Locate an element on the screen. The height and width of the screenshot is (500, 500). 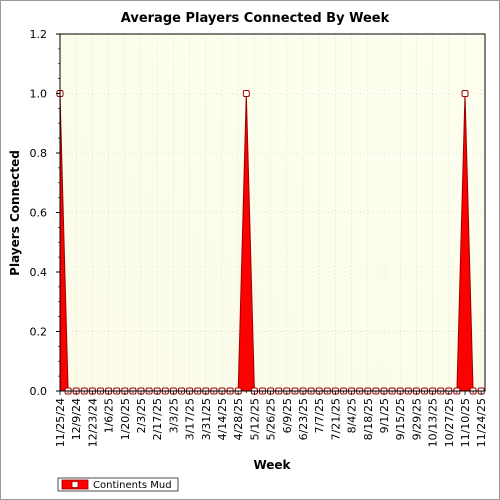
x-tick-label: 3/3/25 is located at coordinates (173, 415).